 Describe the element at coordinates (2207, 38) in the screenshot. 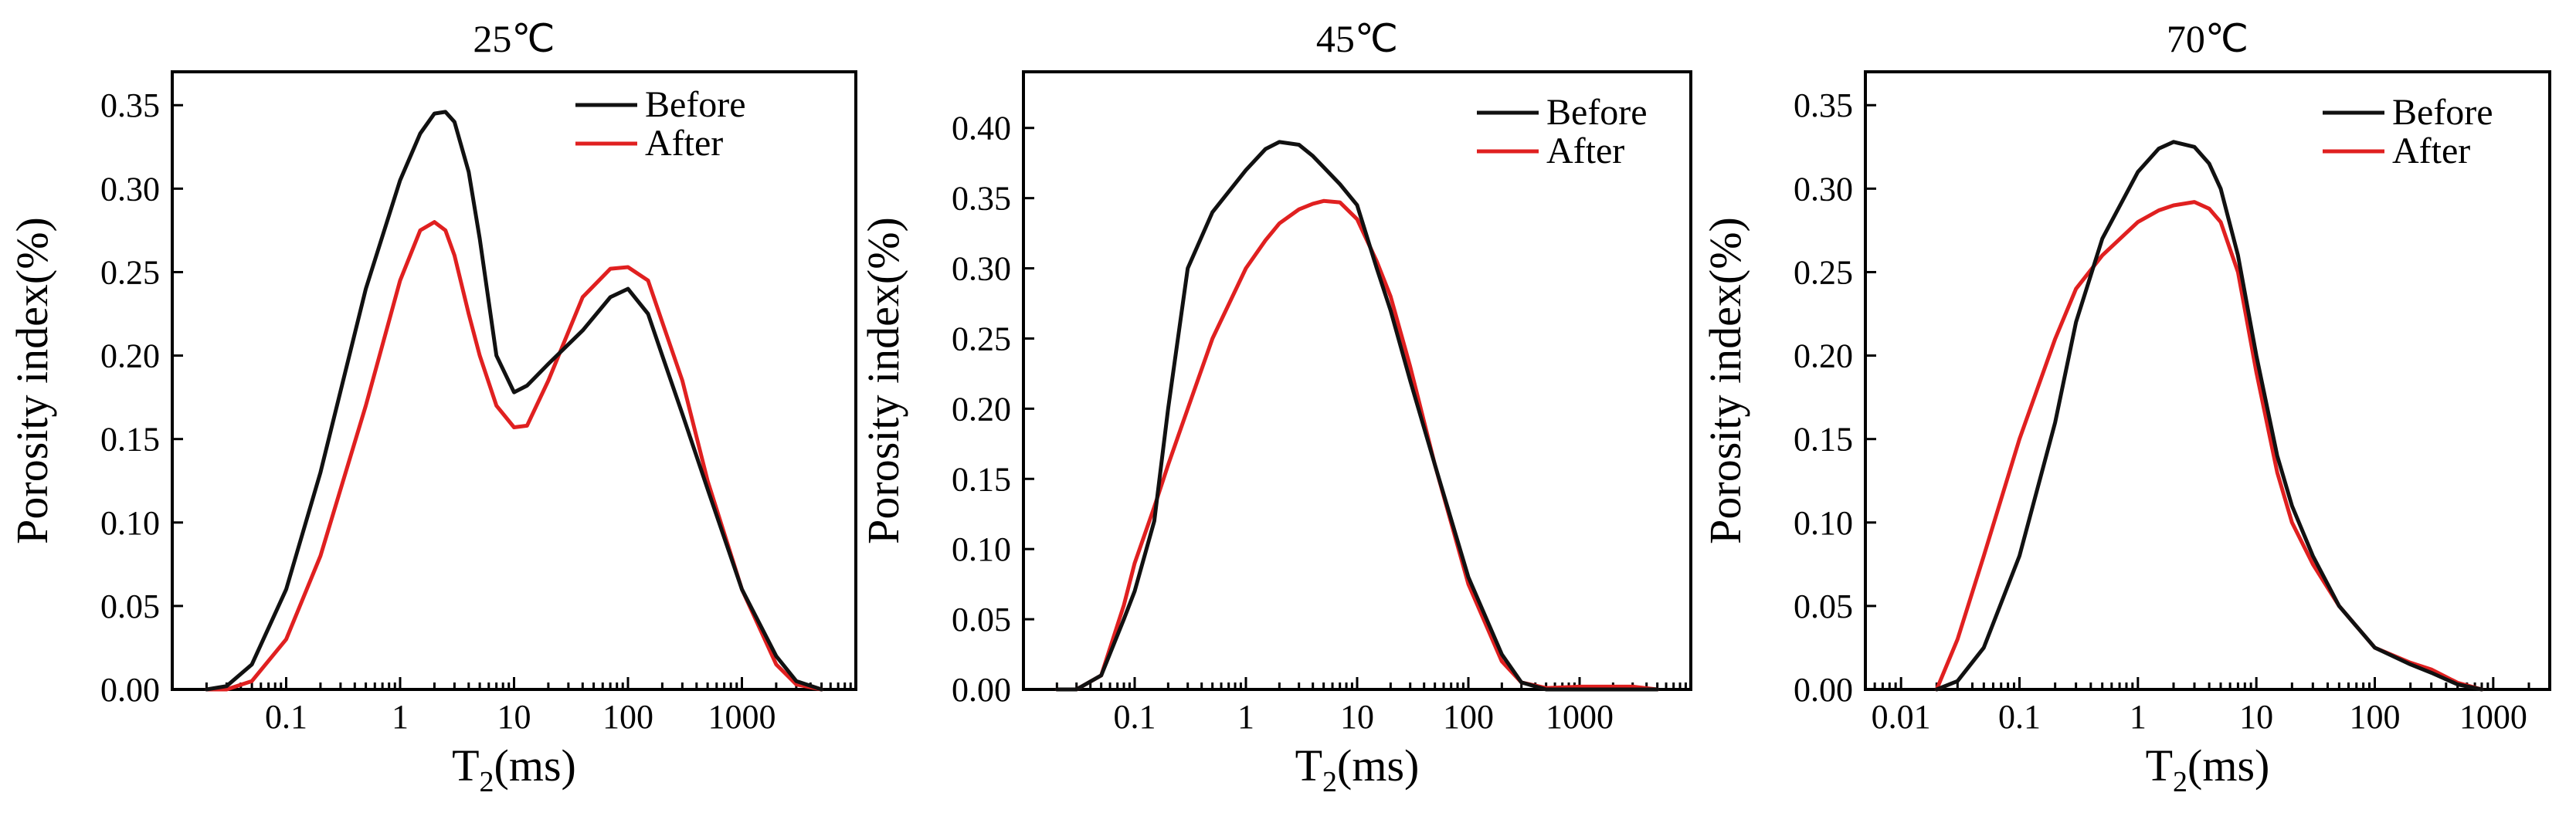

I see `chart-title: 70℃` at that location.